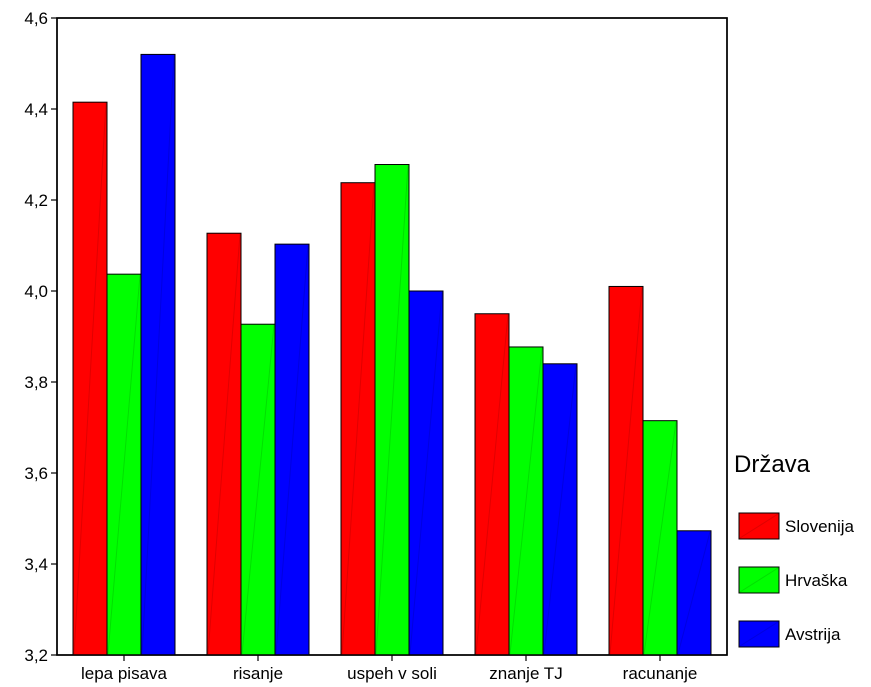  Describe the element at coordinates (772, 464) in the screenshot. I see `legend-title: Država` at that location.